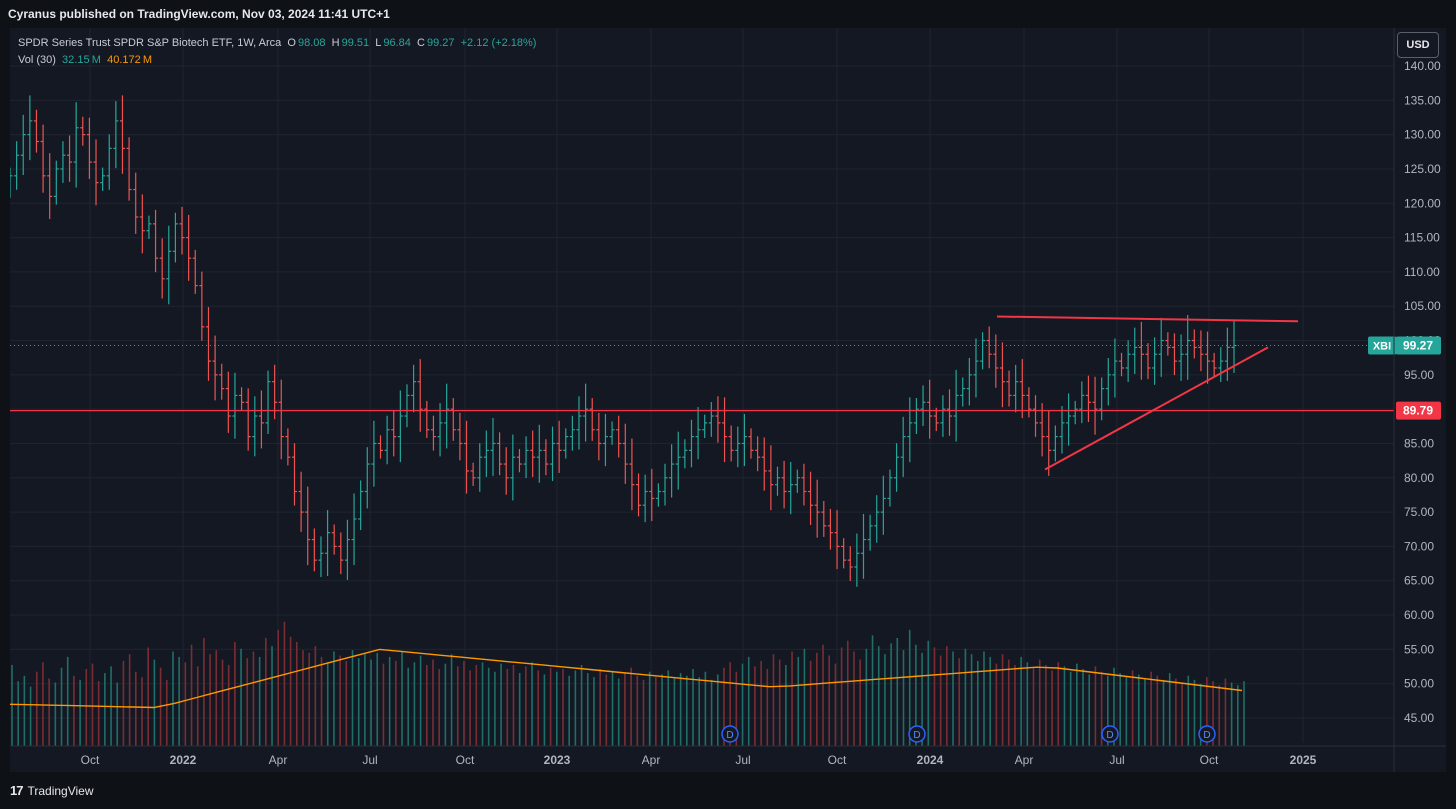  I want to click on tradingview-logo: 17 TradingView, so click(52, 790).